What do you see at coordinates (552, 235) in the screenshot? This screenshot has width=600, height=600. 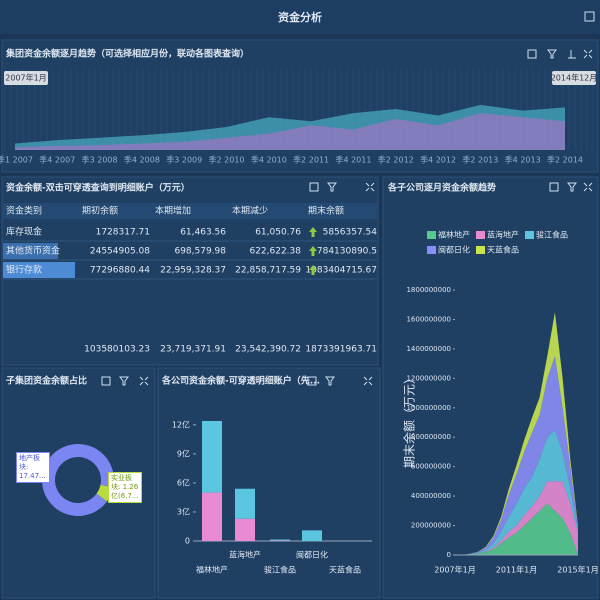 I see `legend-label: 骏江食品` at bounding box center [552, 235].